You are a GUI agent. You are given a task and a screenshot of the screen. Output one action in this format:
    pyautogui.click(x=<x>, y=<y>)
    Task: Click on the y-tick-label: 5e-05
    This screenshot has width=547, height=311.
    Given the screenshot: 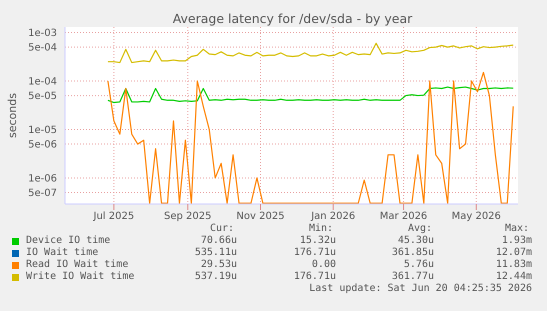 What is the action you would take?
    pyautogui.click(x=42, y=96)
    